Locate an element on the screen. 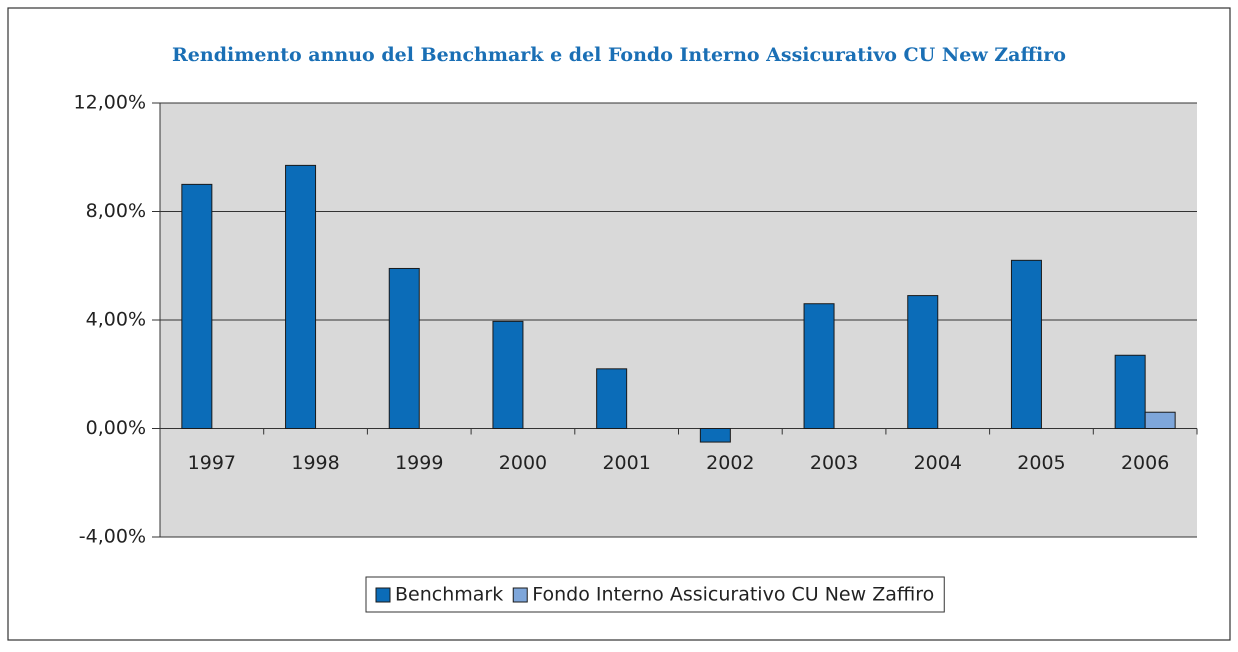 The image size is (1238, 652). x-tick-label: 2003 is located at coordinates (834, 463).